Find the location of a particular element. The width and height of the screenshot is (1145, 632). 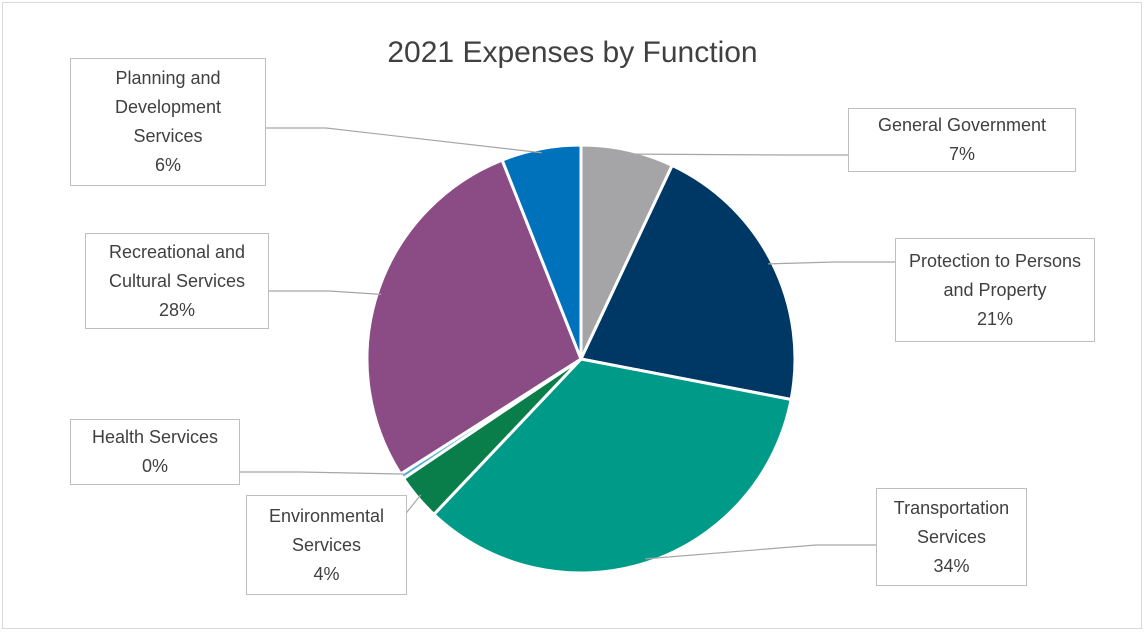

slice-recreational-cultural is located at coordinates (474, 317).